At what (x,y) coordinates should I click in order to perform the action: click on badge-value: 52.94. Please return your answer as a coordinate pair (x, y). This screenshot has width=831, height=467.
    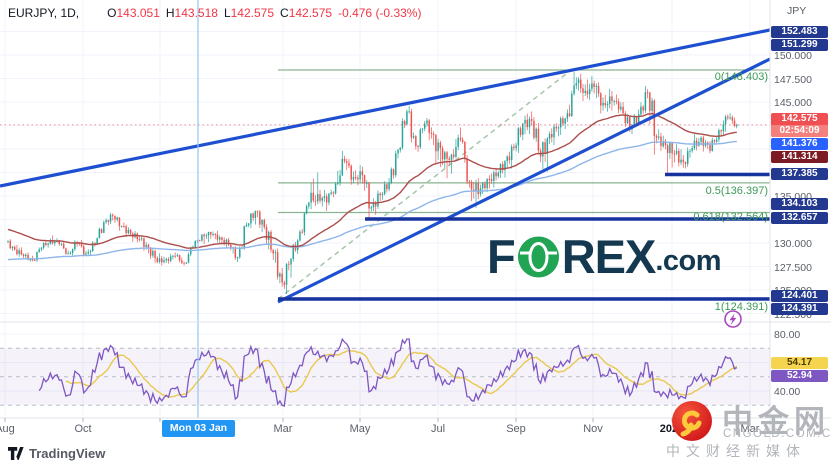
    Looking at the image, I should click on (799, 375).